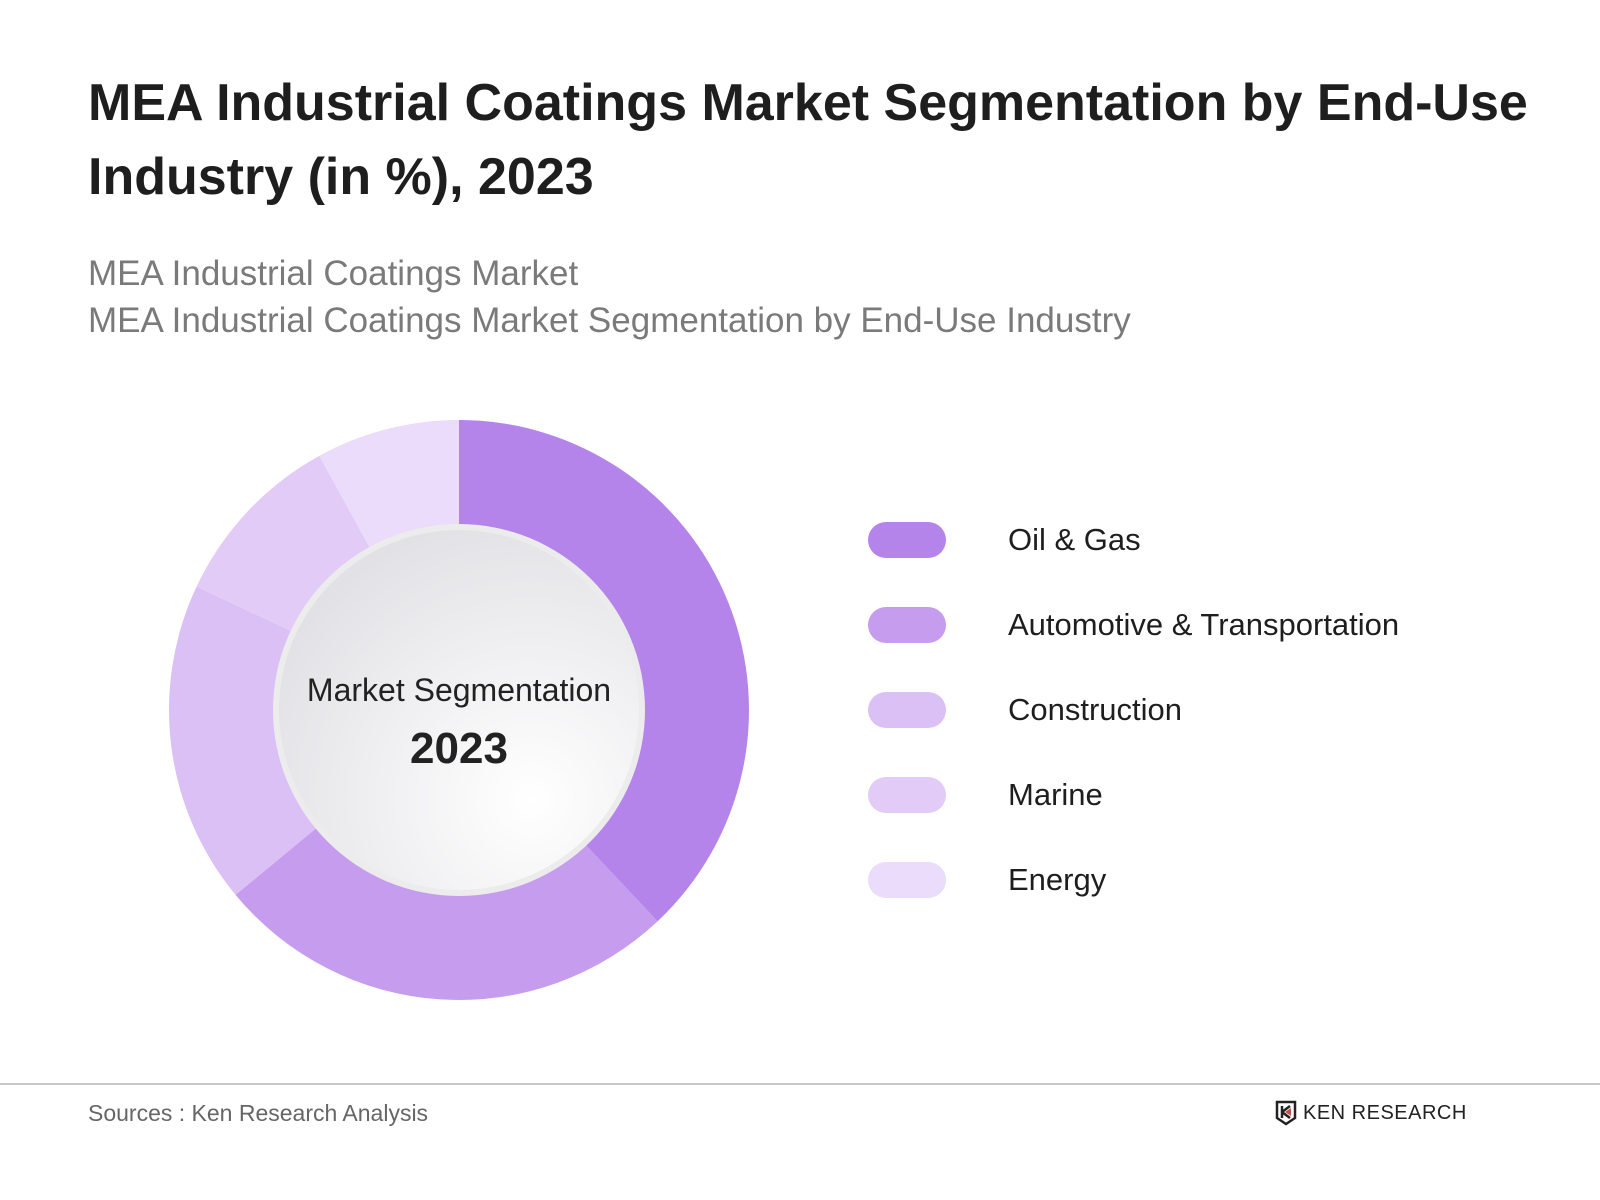 Image resolution: width=1600 pixels, height=1200 pixels. What do you see at coordinates (1095, 709) in the screenshot?
I see `legend-label: Construction` at bounding box center [1095, 709].